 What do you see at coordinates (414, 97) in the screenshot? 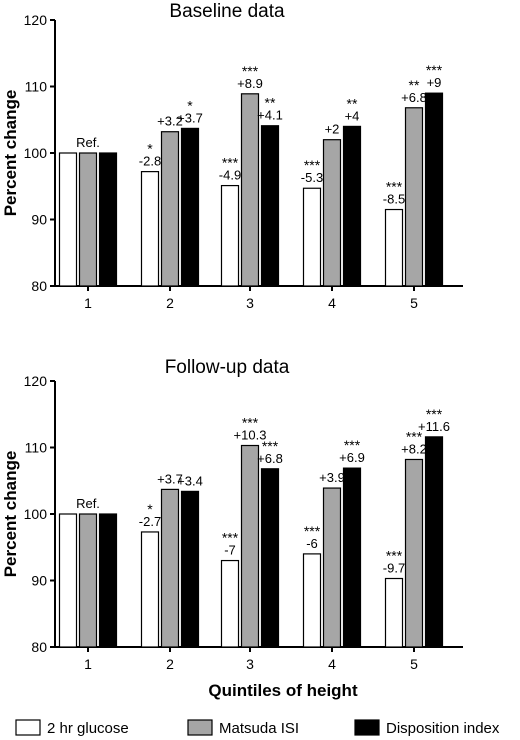
I see `data-label: +6.8` at bounding box center [414, 97].